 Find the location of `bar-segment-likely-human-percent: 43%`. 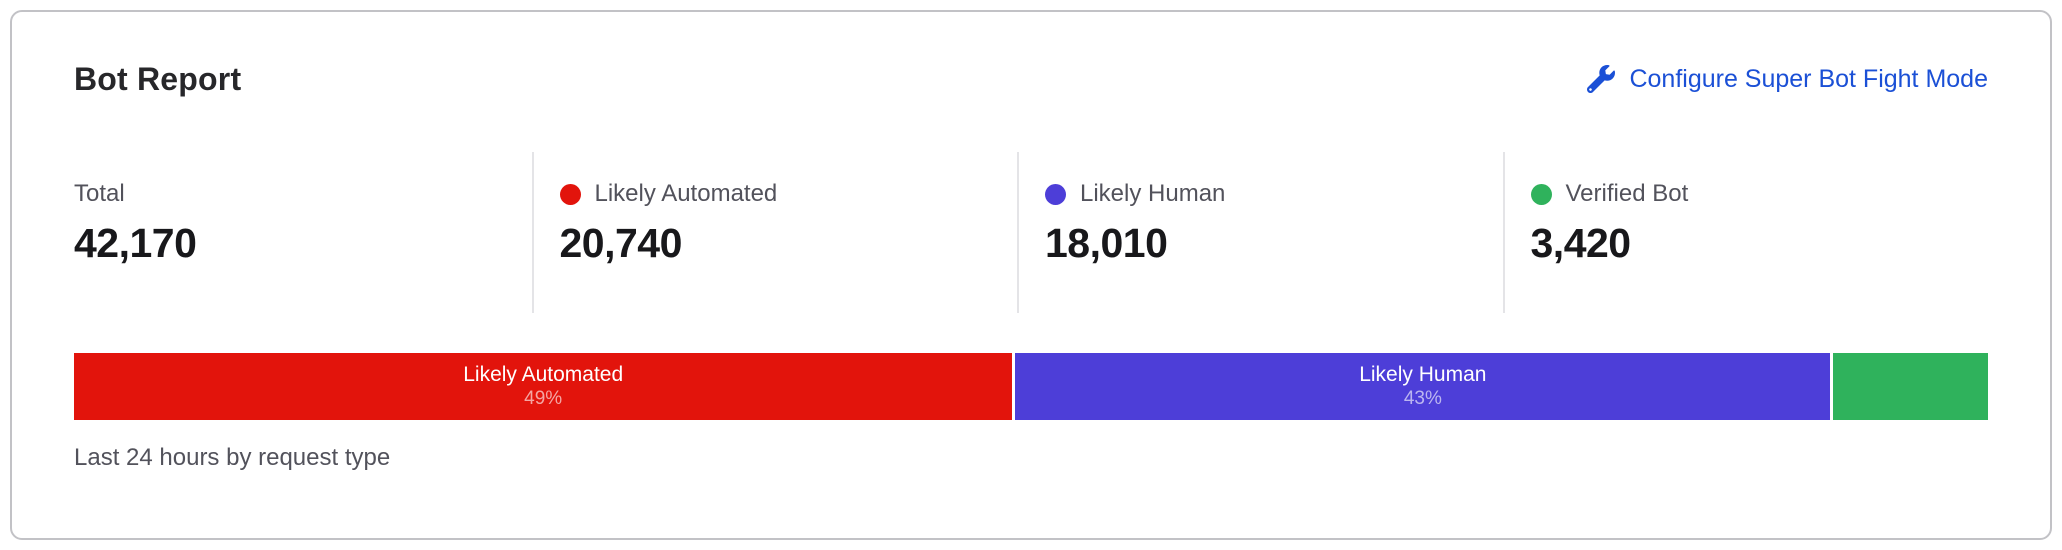

bar-segment-likely-human-percent: 43% is located at coordinates (1422, 399).